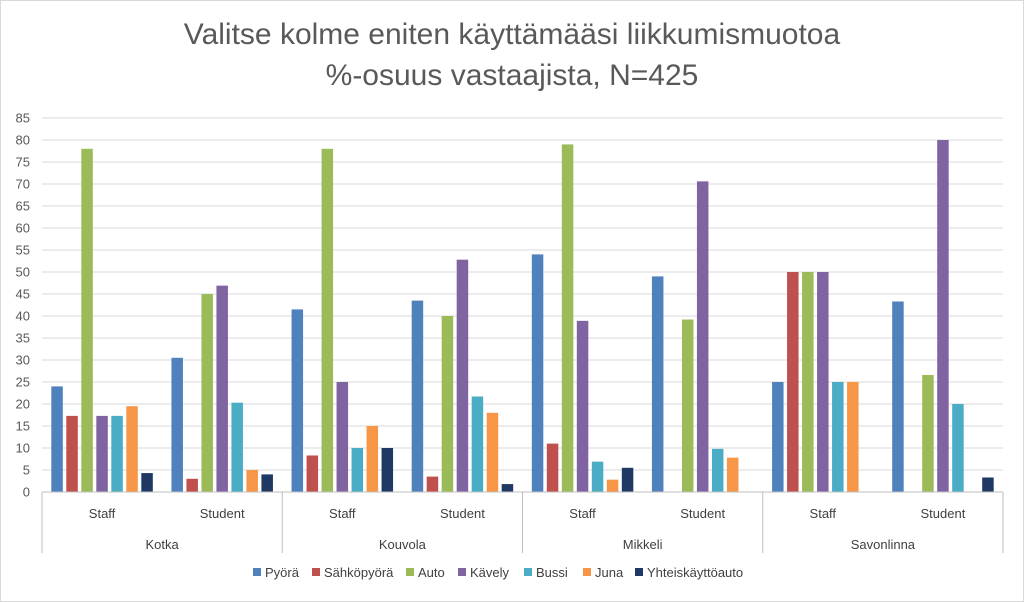  I want to click on legend-label: Sähköpyörä, so click(359, 572).